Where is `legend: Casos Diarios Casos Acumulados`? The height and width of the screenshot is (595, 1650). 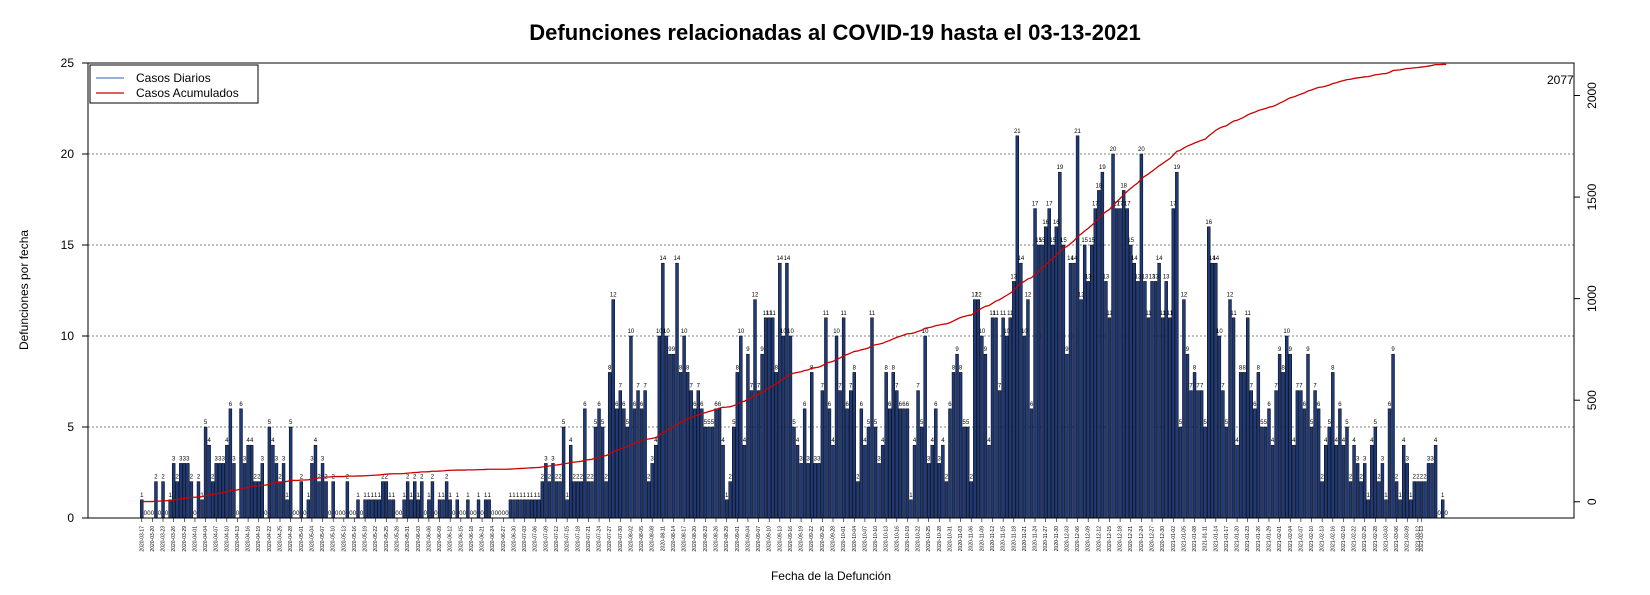
legend: Casos Diarios Casos Acumulados is located at coordinates (174, 84).